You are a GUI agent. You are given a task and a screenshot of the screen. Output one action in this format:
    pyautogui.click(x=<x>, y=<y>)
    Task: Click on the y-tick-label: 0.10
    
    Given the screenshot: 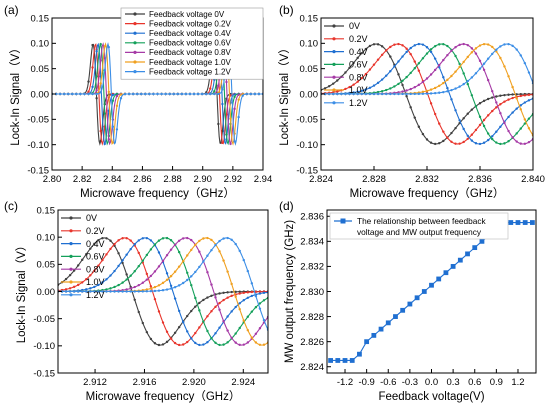 What is the action you would take?
    pyautogui.click(x=40, y=44)
    